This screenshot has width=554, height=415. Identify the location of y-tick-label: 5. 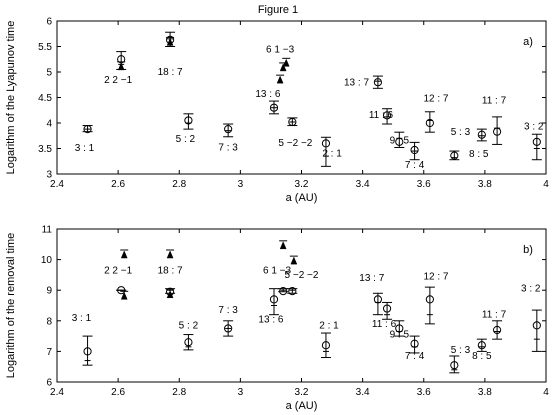
(49, 73).